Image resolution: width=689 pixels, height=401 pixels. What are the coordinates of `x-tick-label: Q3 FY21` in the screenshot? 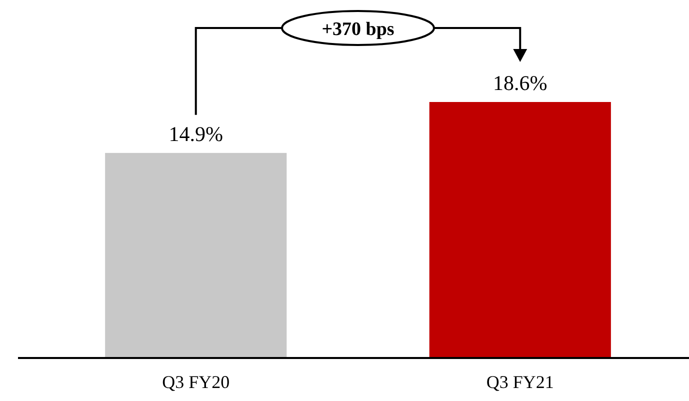 It's located at (520, 382).